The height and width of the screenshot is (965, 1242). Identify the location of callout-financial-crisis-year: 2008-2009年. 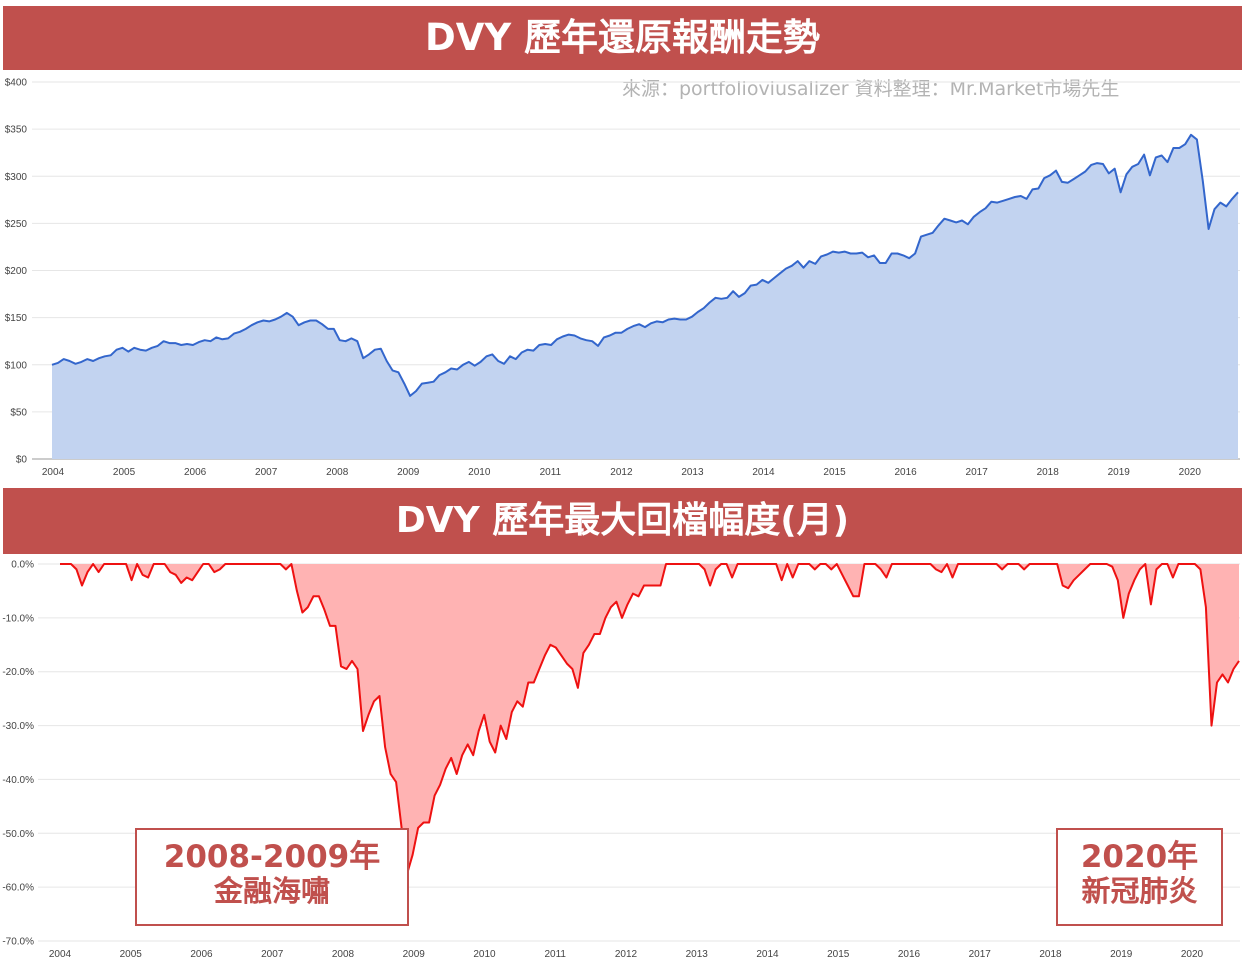
(272, 857).